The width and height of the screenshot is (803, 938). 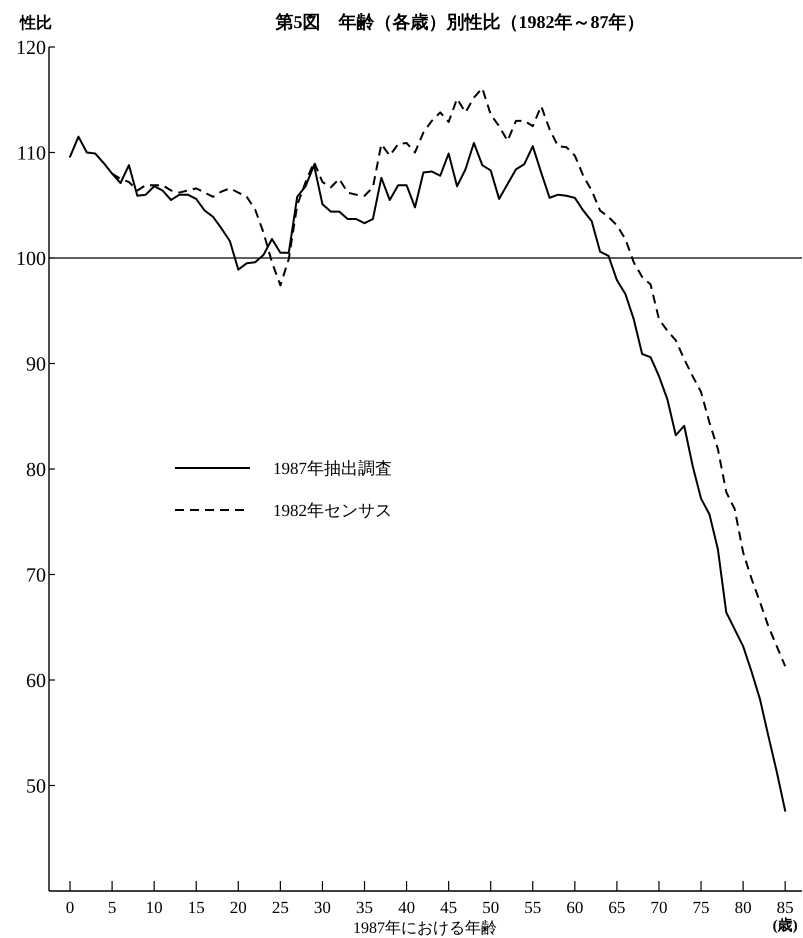 What do you see at coordinates (70, 907) in the screenshot?
I see `x-tick-label: 0` at bounding box center [70, 907].